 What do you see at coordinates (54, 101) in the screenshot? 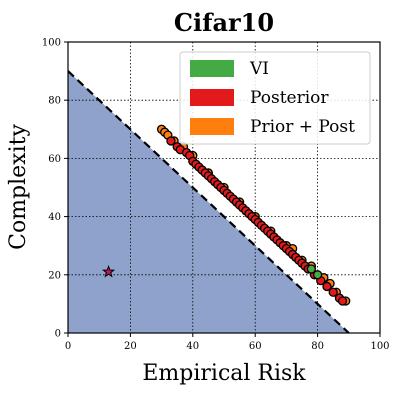
I see `y-tick-label: 80` at bounding box center [54, 101].